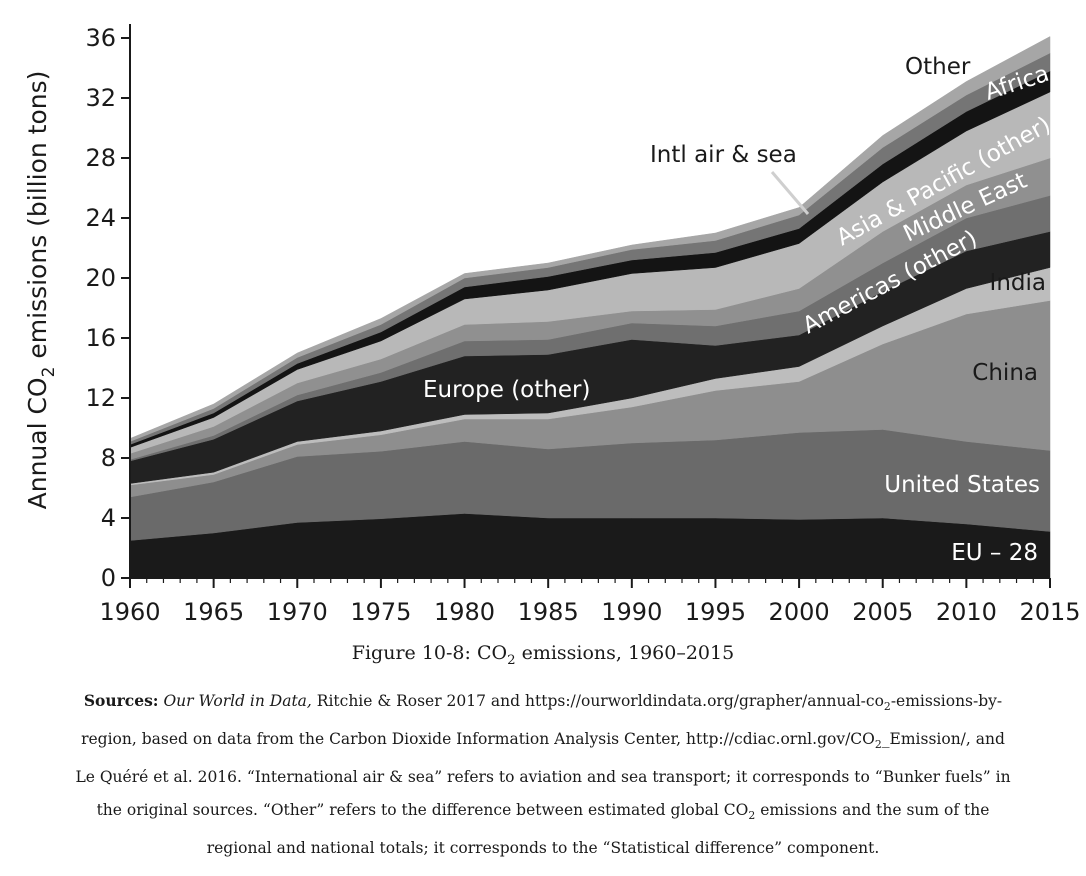  I want to click on x-tick-label: 2015, so click(1049, 612).